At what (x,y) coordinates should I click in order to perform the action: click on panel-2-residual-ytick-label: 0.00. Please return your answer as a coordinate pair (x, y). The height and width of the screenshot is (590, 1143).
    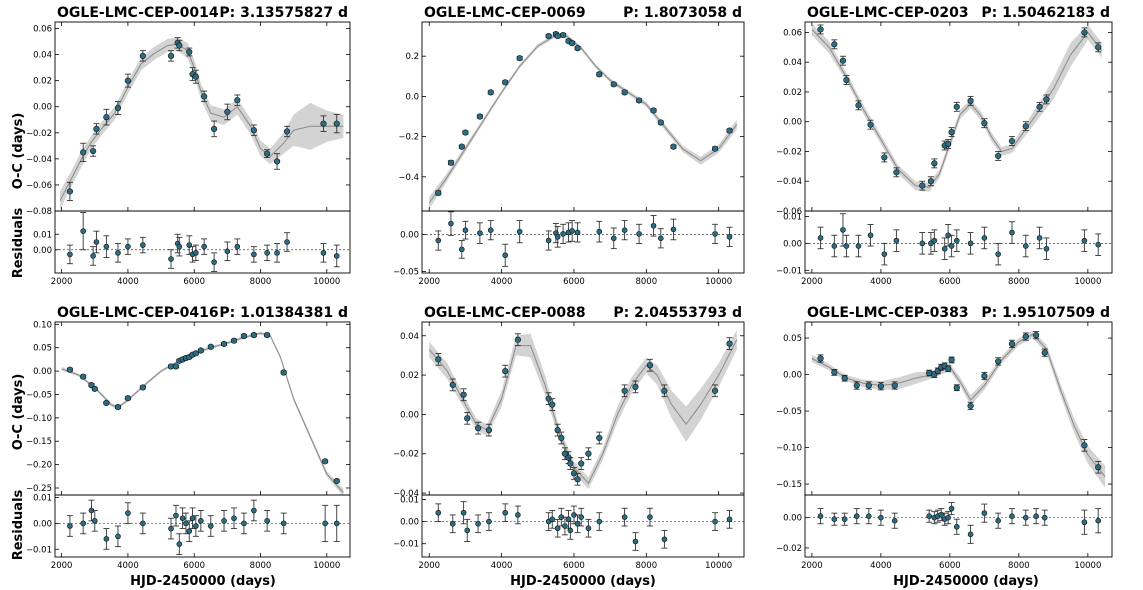
    Looking at the image, I should click on (409, 236).